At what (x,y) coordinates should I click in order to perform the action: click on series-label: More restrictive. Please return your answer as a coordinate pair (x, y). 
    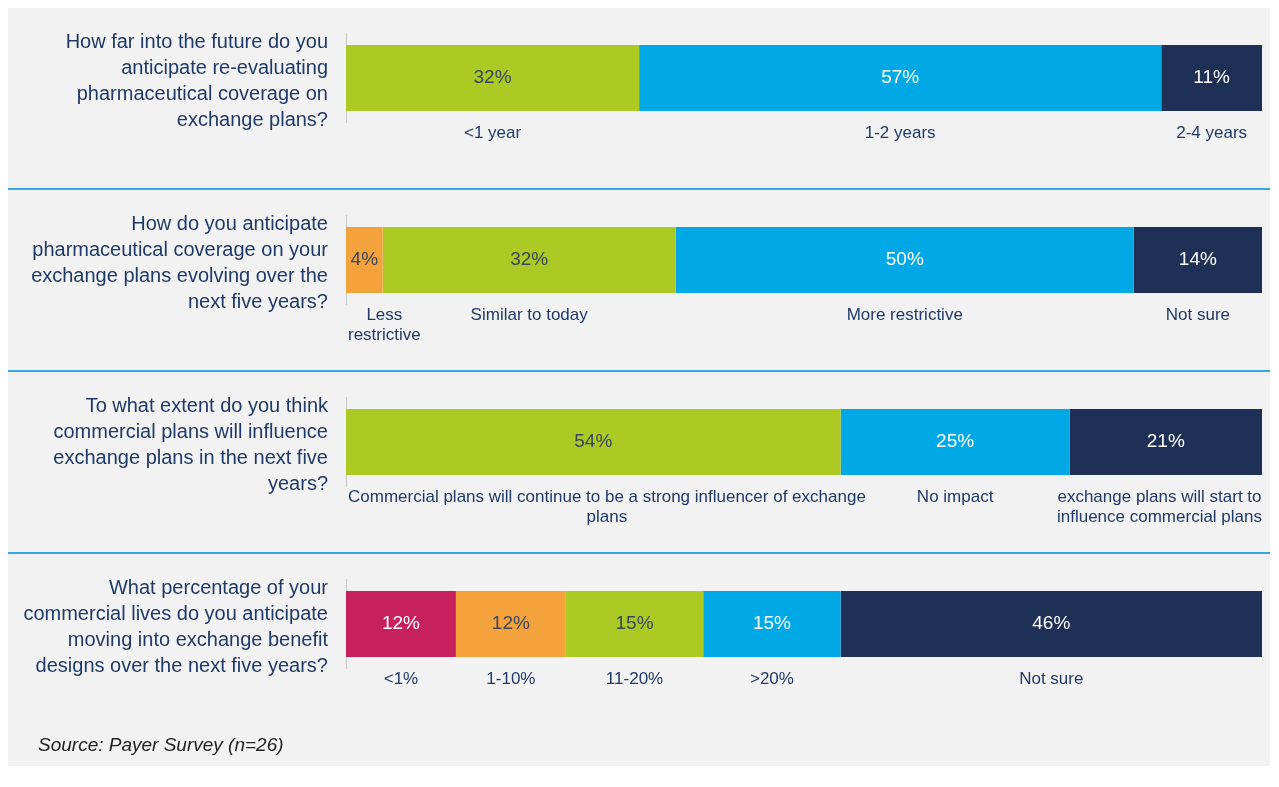
    Looking at the image, I should click on (904, 315).